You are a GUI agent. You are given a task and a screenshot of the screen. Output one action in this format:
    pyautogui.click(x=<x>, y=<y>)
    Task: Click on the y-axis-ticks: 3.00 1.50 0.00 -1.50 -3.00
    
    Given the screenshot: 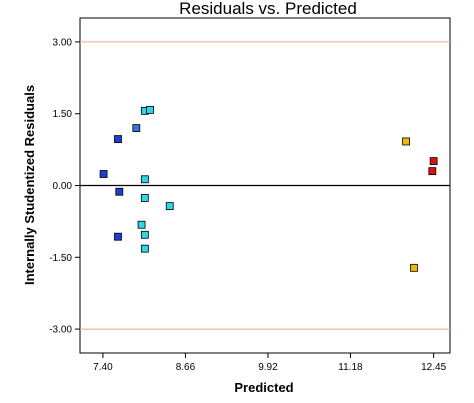 What is the action you would take?
    pyautogui.click(x=64, y=186)
    